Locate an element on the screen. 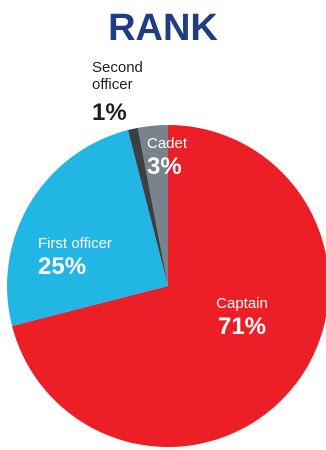  slice-name-label: First officer is located at coordinates (75, 243).